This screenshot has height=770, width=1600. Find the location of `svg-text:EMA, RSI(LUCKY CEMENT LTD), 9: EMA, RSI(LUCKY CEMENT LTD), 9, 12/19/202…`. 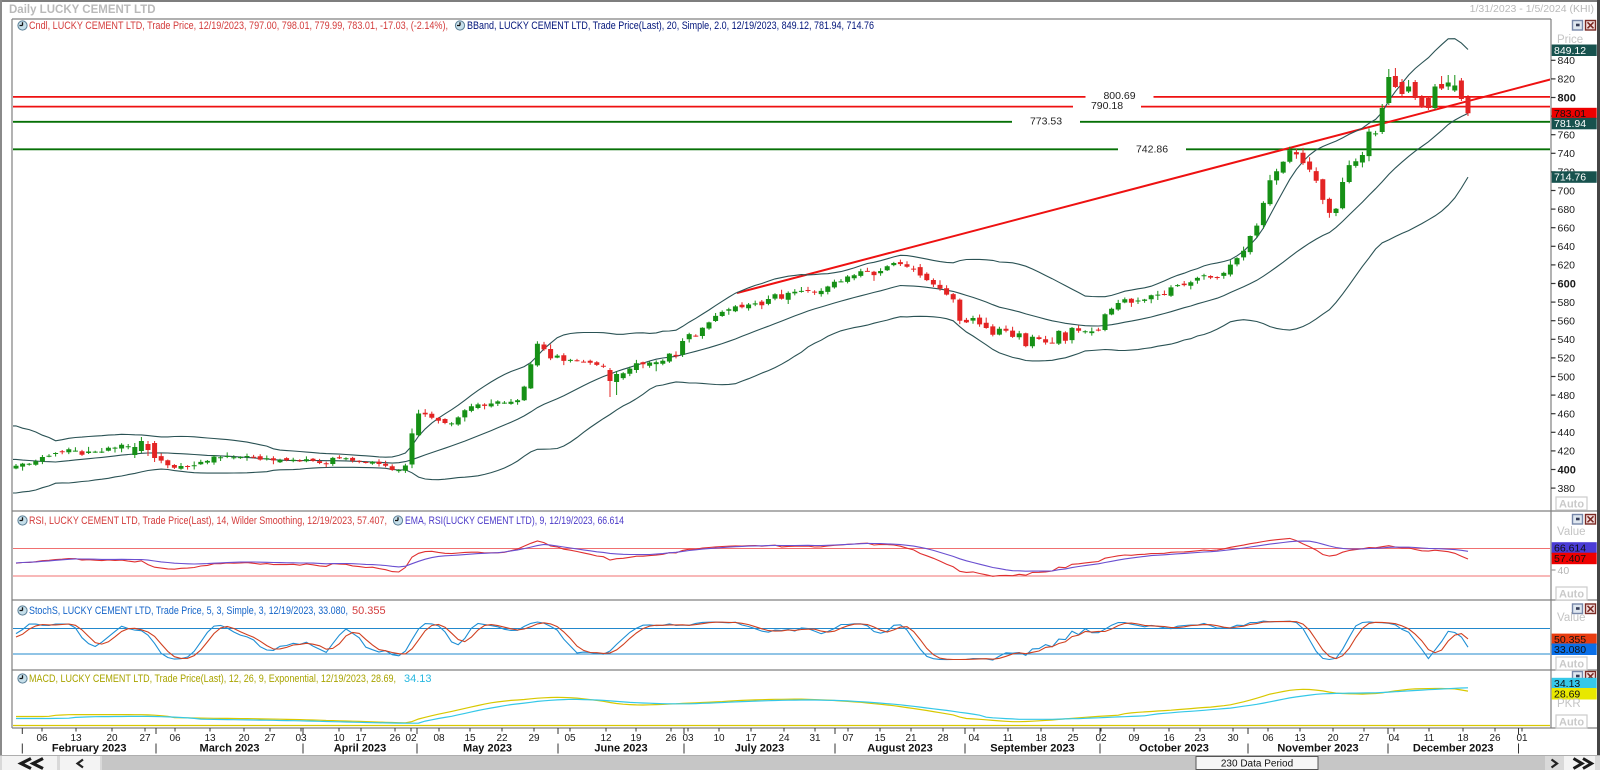

svg-text:EMA, RSI(LUCKY CEMENT LTD), 9: EMA, RSI(LUCKY CEMENT LTD), 9, 12/19/202… is located at coordinates (514, 521).